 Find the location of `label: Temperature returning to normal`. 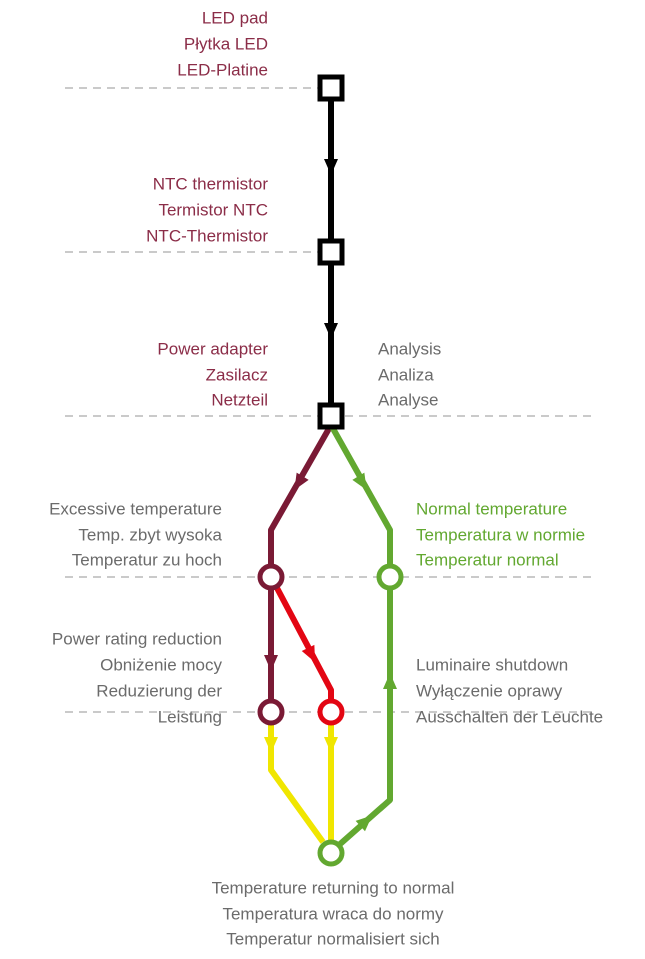

label: Temperature returning to normal is located at coordinates (333, 887).